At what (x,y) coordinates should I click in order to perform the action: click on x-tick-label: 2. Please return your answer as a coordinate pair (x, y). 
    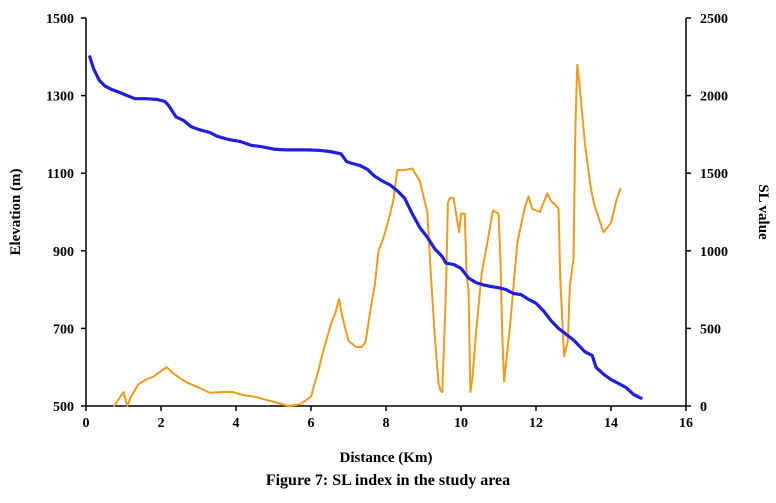
    Looking at the image, I should click on (161, 423).